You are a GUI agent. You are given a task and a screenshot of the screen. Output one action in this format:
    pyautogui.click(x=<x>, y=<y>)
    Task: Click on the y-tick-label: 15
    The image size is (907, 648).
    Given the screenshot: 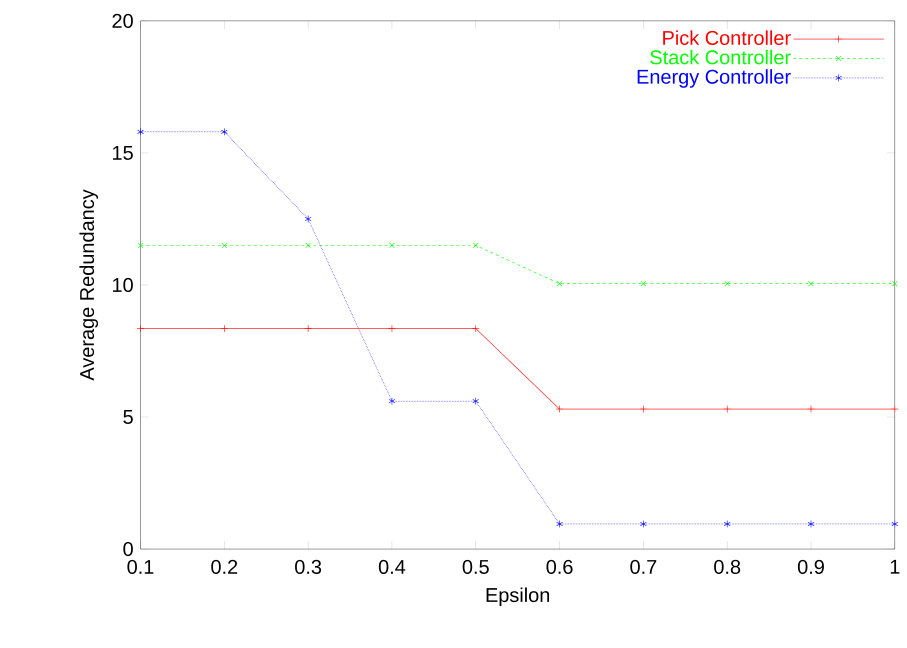 What is the action you would take?
    pyautogui.click(x=123, y=153)
    